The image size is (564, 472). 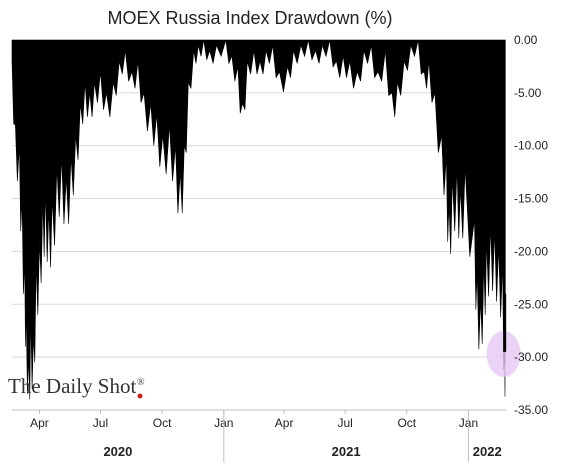 I want to click on chart-title: MOEX Russia Index Drawdown (%), so click(x=249, y=18).